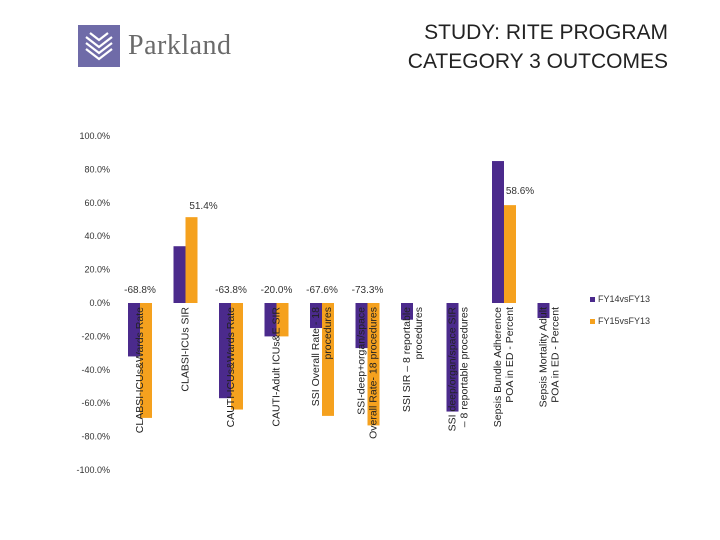  What do you see at coordinates (277, 290) in the screenshot?
I see `data-label: -20.0%` at bounding box center [277, 290].